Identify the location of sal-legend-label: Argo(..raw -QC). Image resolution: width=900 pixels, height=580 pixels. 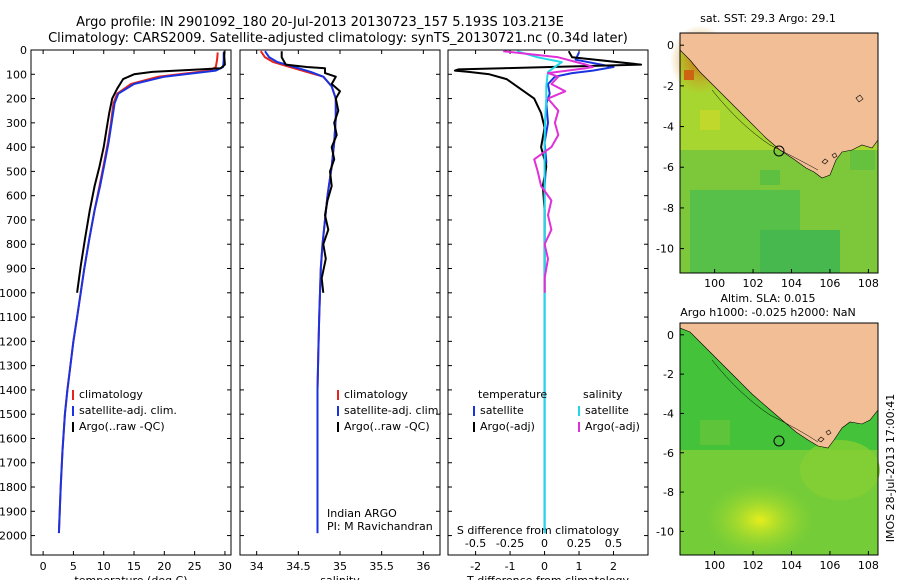
(387, 426).